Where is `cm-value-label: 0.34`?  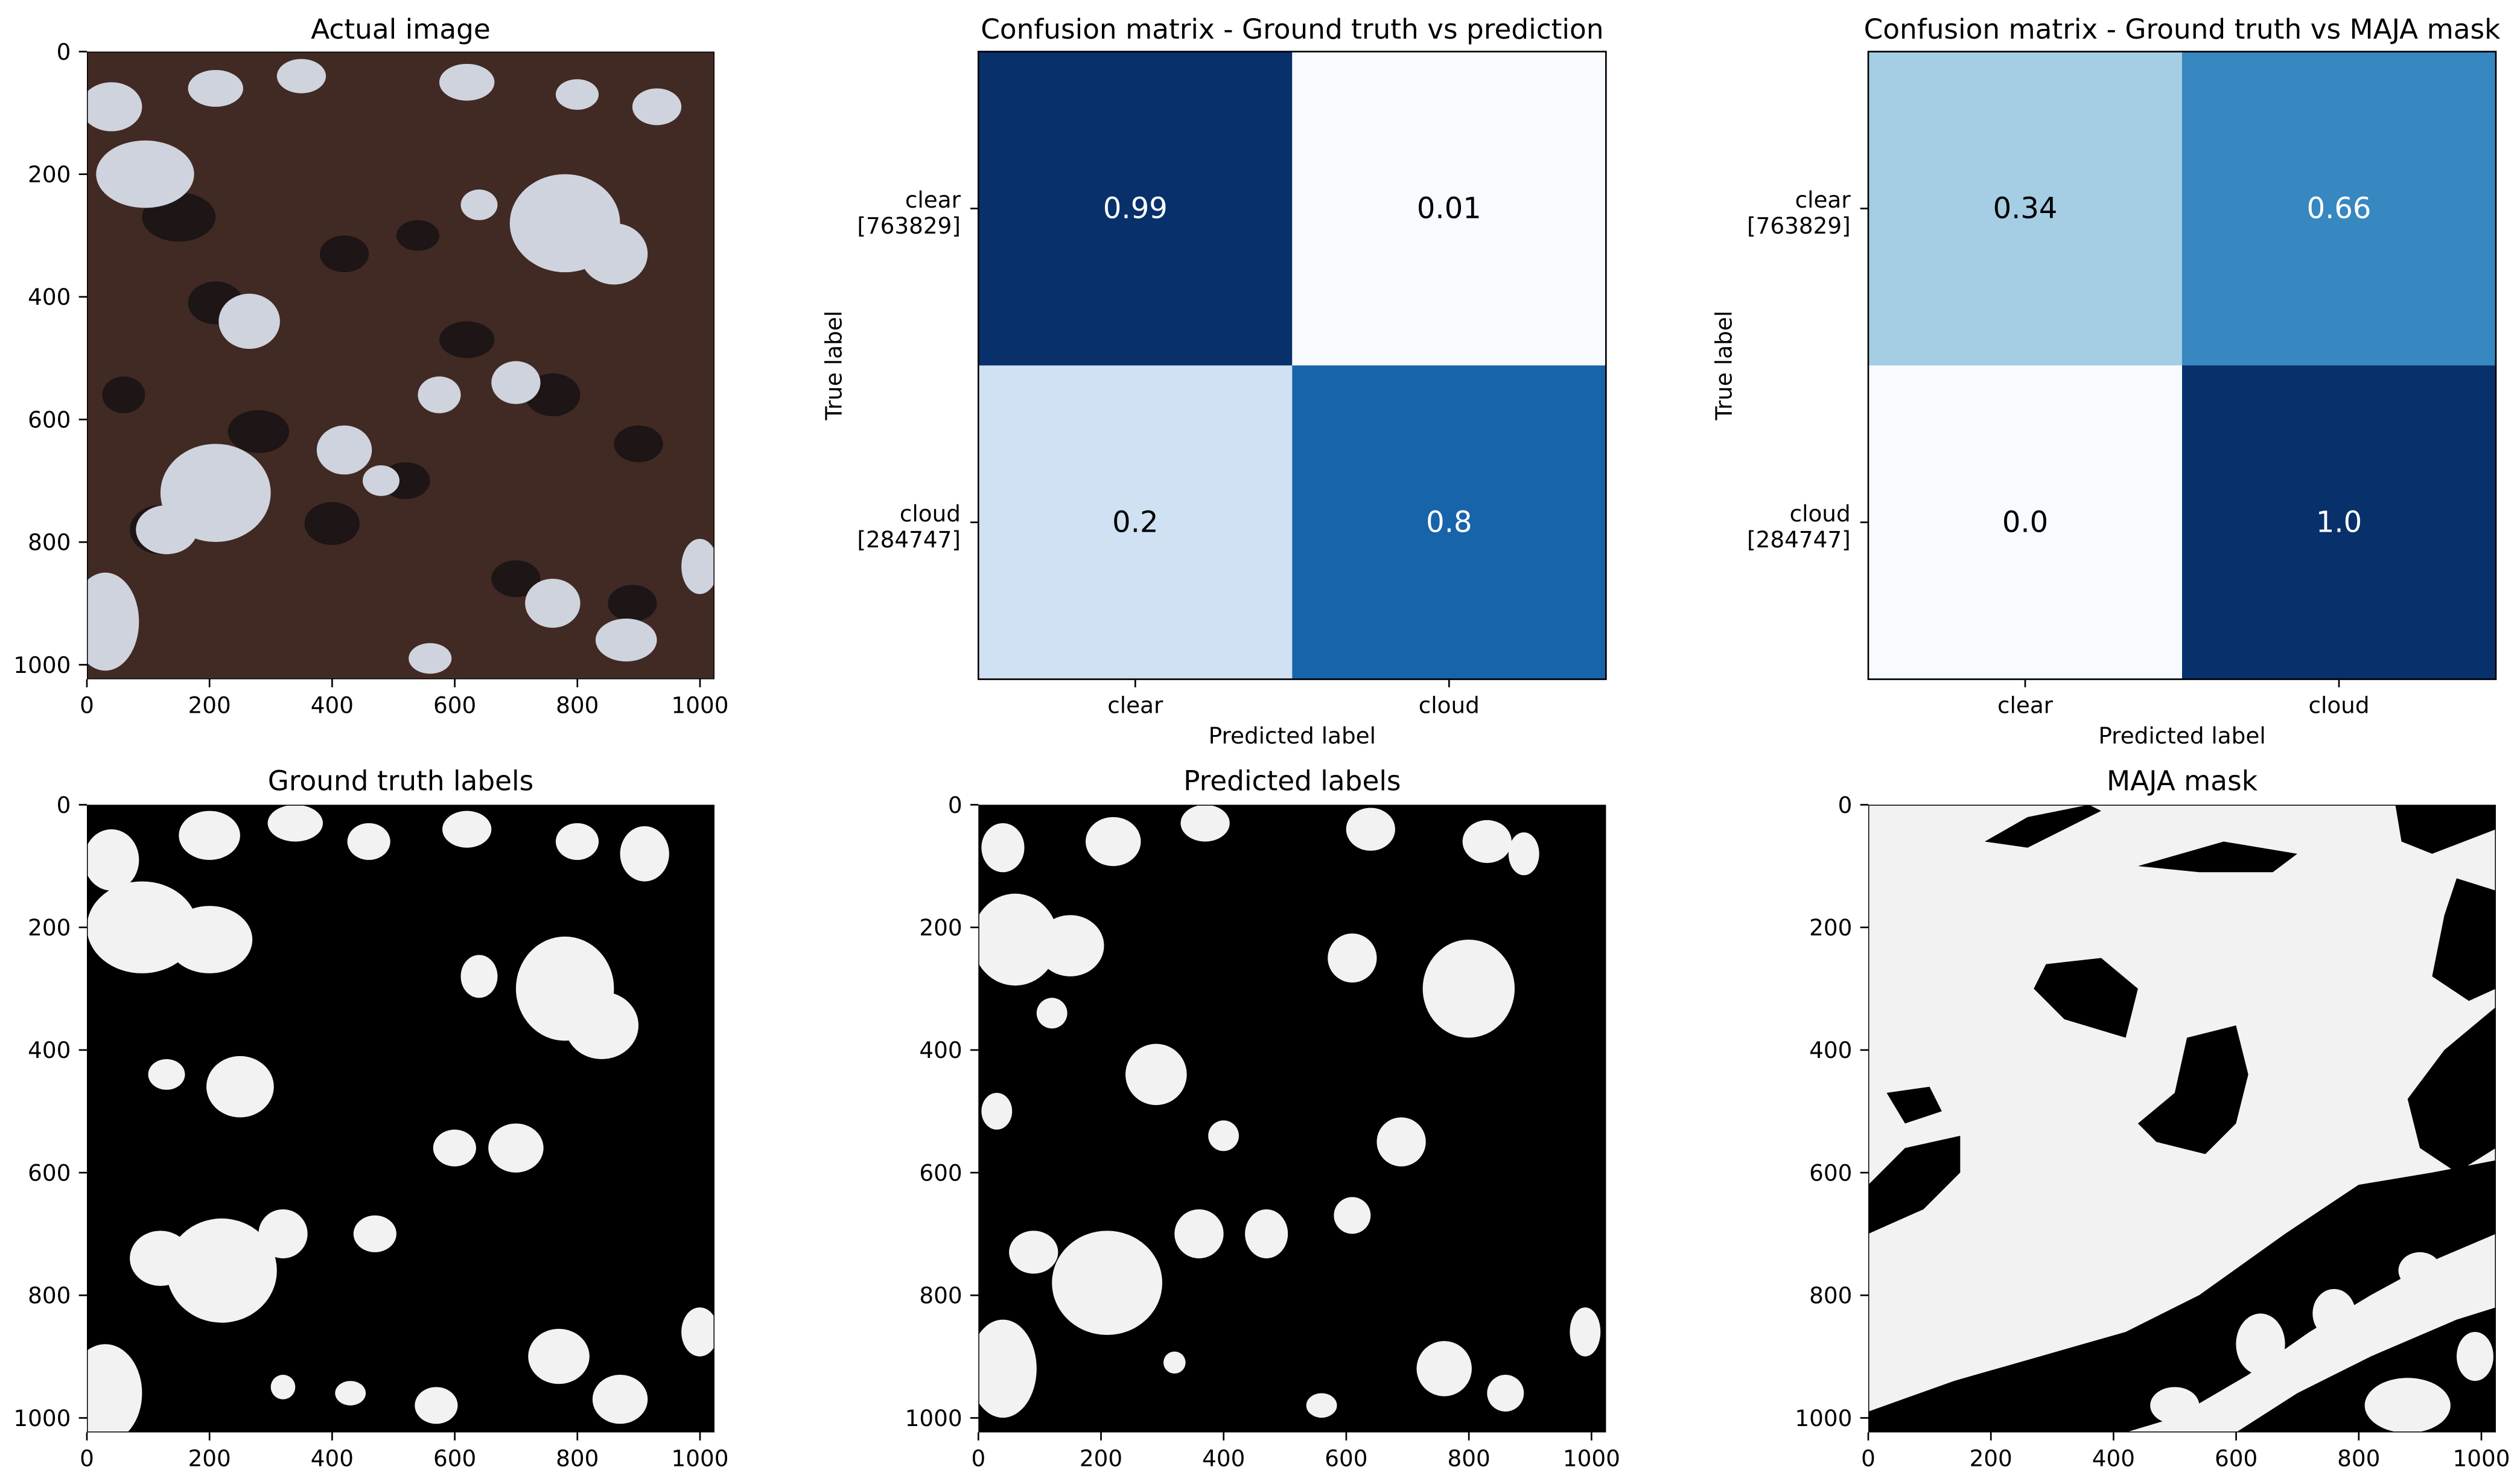 cm-value-label: 0.34 is located at coordinates (2026, 209).